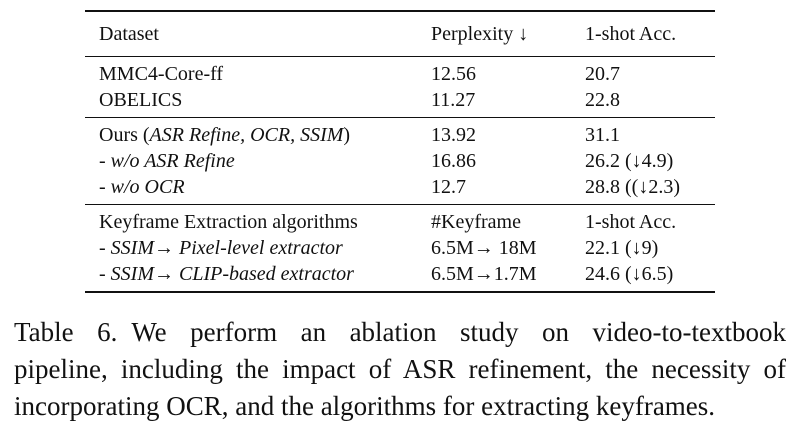 The width and height of the screenshot is (800, 428). What do you see at coordinates (508, 132) in the screenshot?
I see `perplexity-value: 13.92` at bounding box center [508, 132].